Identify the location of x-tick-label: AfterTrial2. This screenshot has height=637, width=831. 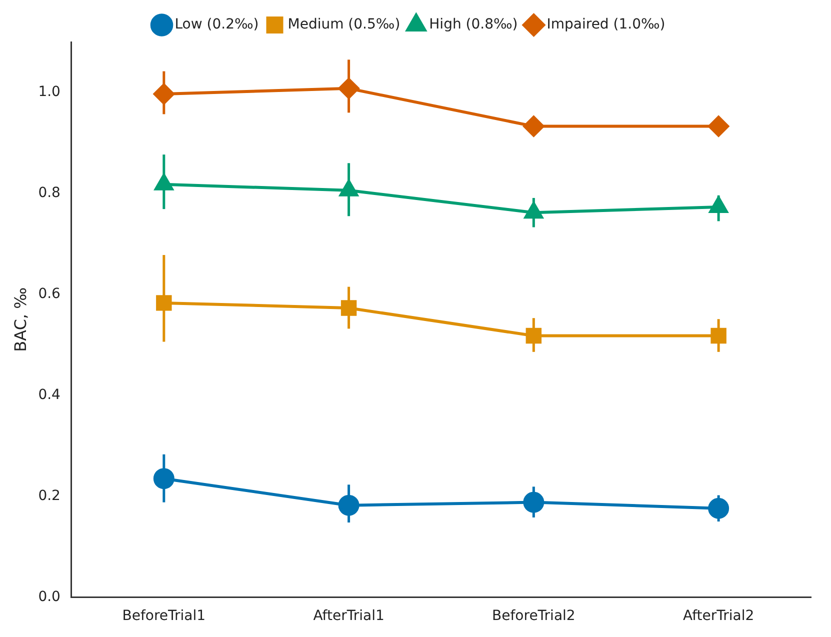
(718, 616).